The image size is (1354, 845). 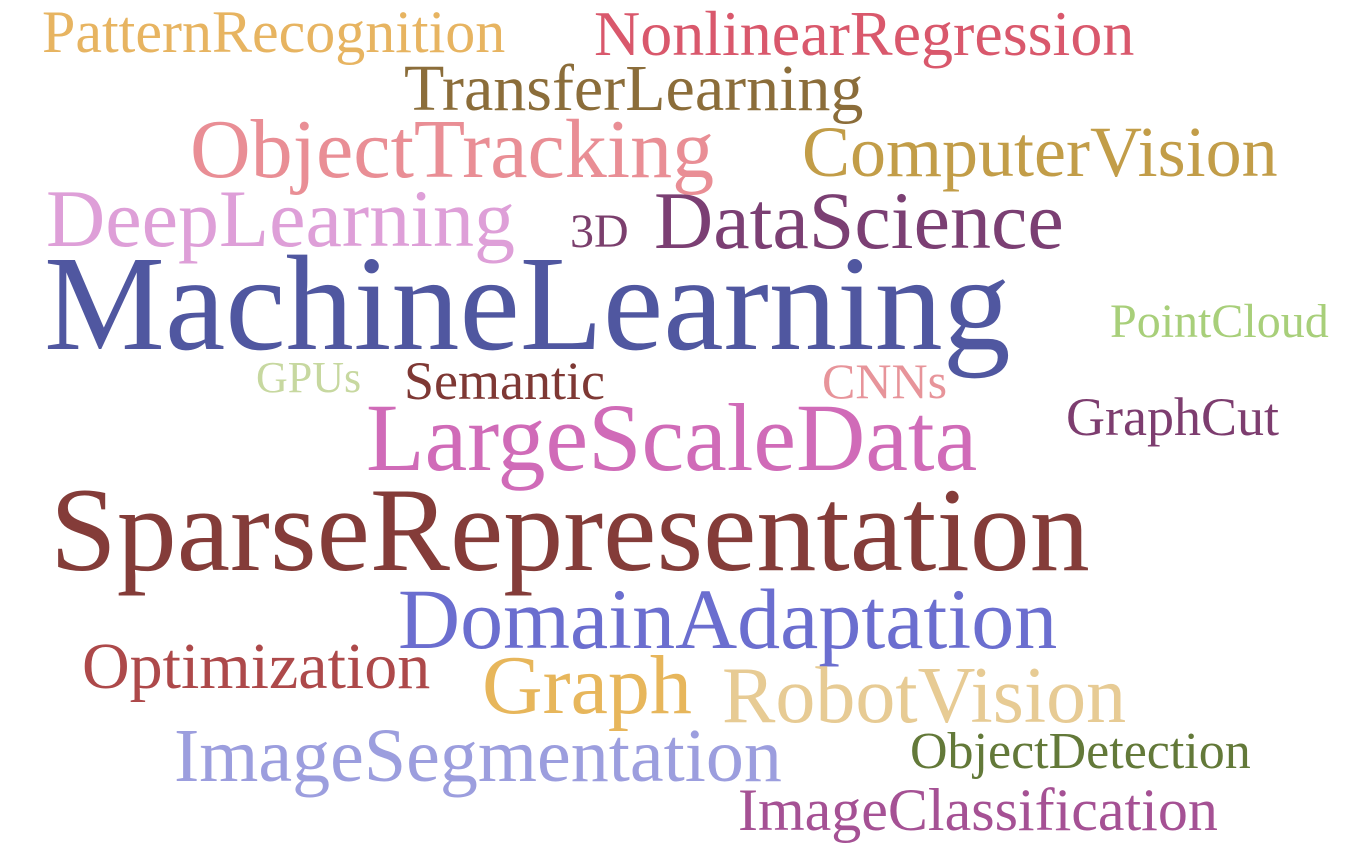 What do you see at coordinates (924, 696) in the screenshot?
I see `word-robot-vision: RobotVision` at bounding box center [924, 696].